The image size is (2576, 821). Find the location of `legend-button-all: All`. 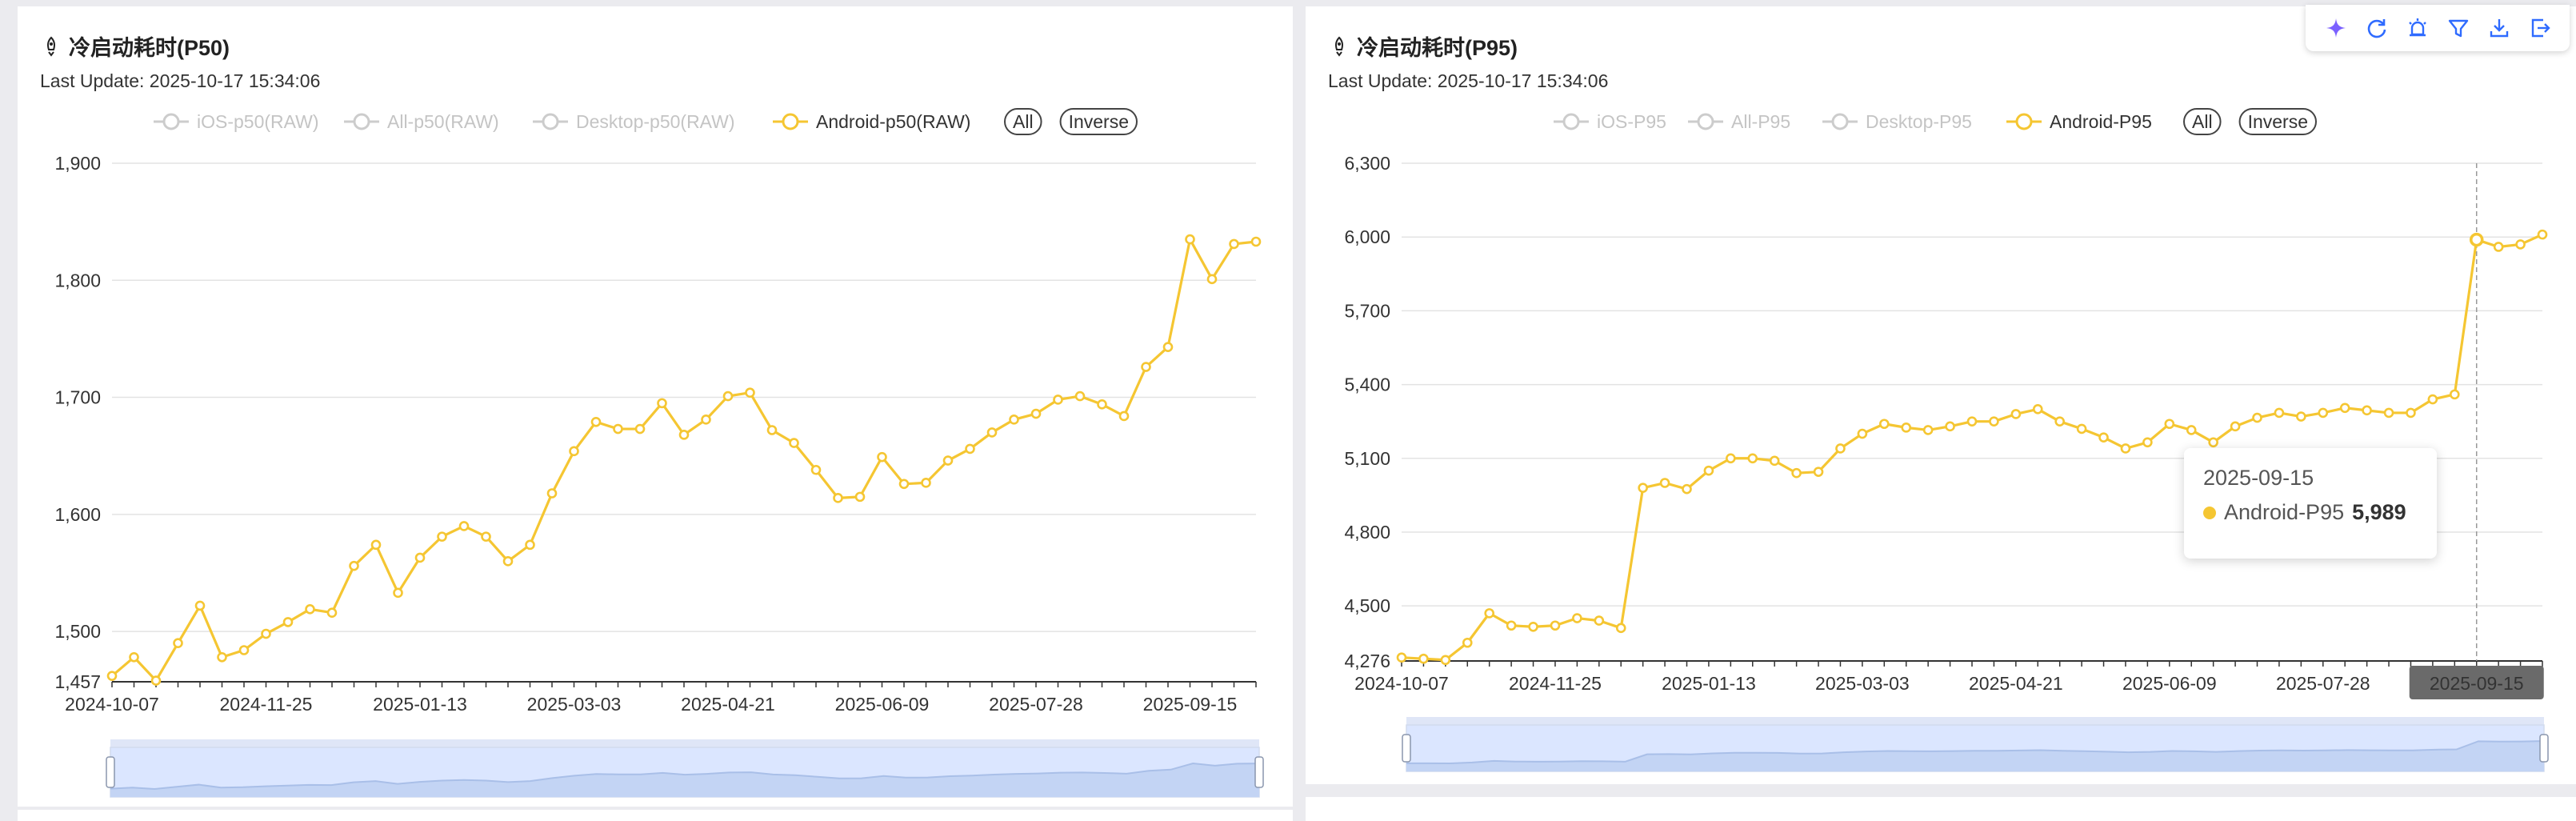

legend-button-all: All is located at coordinates (1023, 121).